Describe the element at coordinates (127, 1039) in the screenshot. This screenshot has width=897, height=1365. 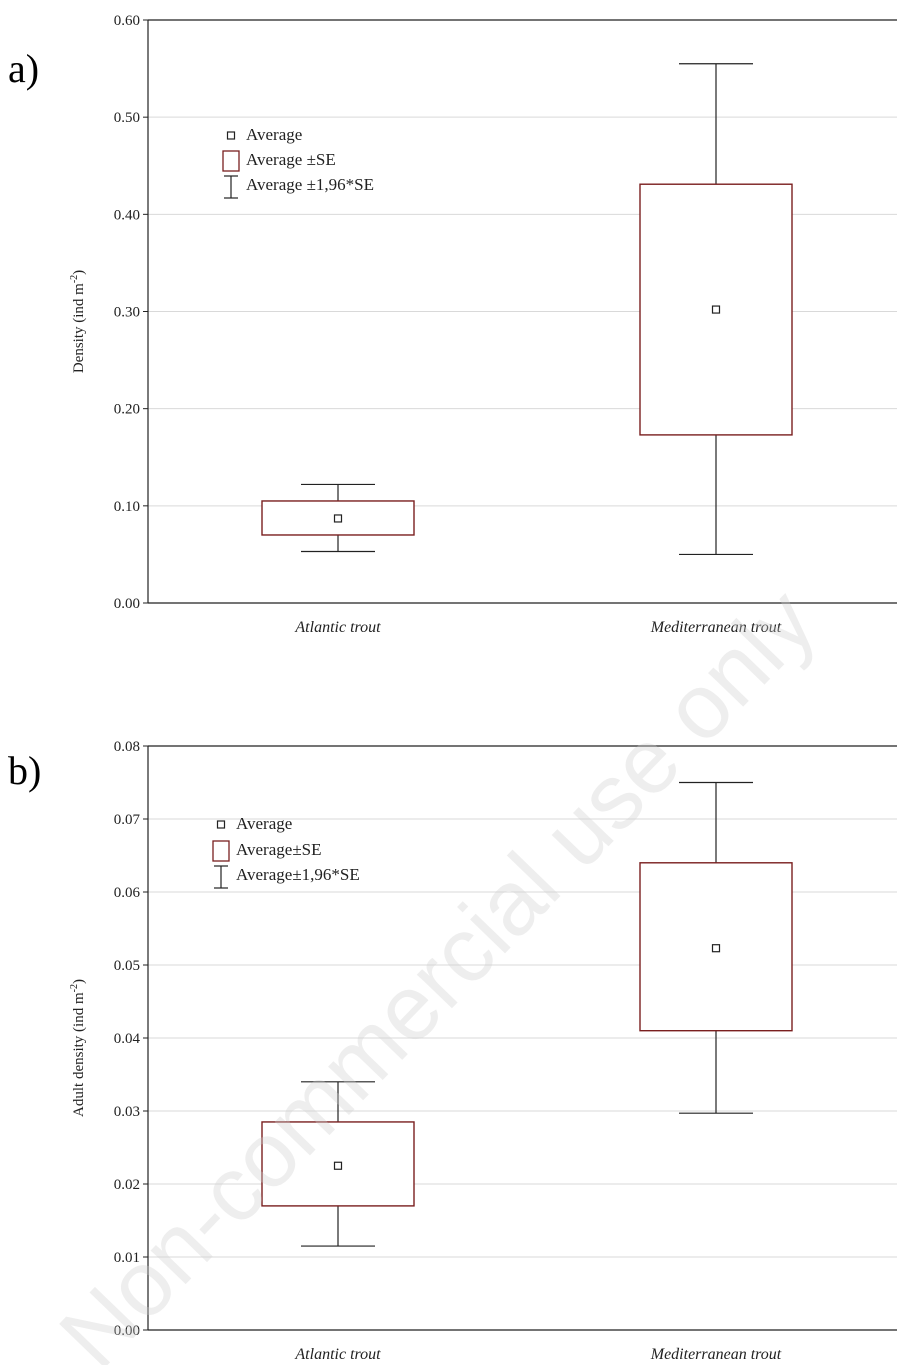
I see `y-tick-label: 0.04` at that location.